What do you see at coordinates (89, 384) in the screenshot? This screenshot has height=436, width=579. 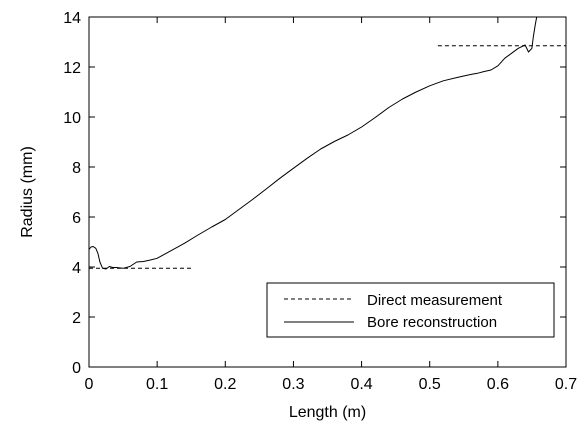 I see `x-tick-label: 0` at bounding box center [89, 384].